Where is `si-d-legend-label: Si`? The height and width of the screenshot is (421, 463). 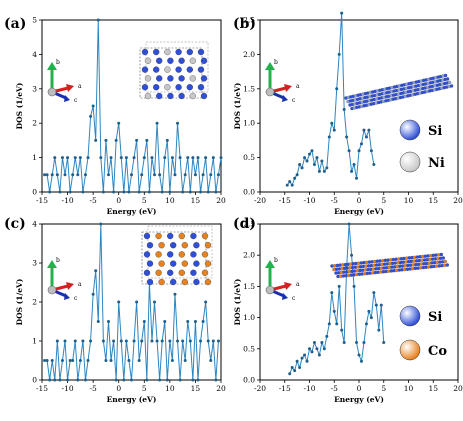 si-d-legend-label: Si is located at coordinates (435, 317).